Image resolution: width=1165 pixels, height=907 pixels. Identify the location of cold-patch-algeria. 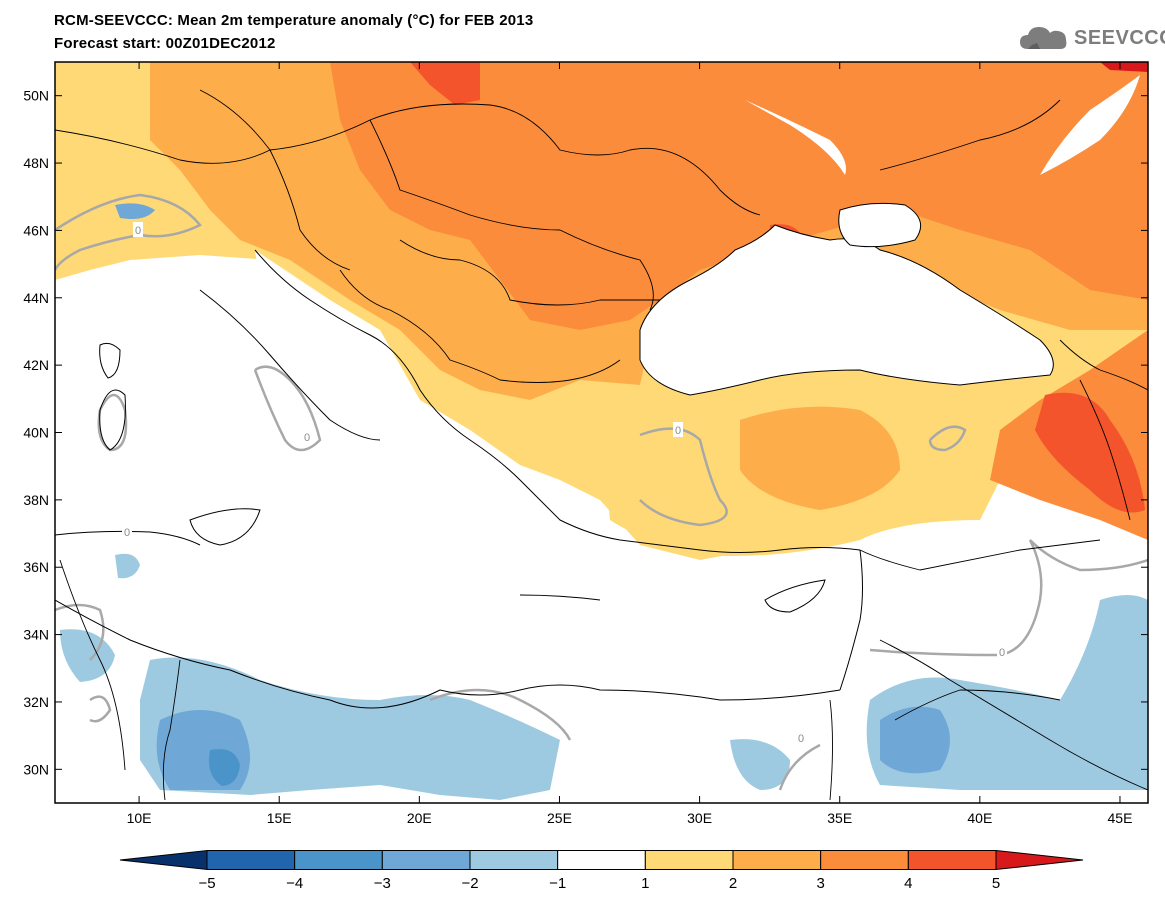
(127, 566).